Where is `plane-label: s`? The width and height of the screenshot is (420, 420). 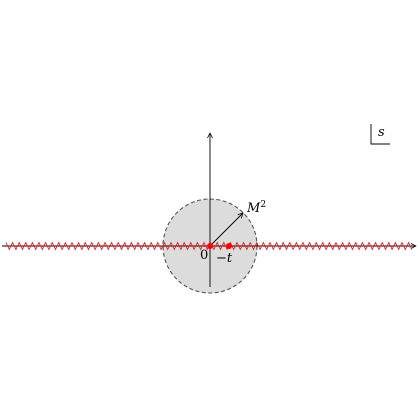 plane-label: s is located at coordinates (381, 132).